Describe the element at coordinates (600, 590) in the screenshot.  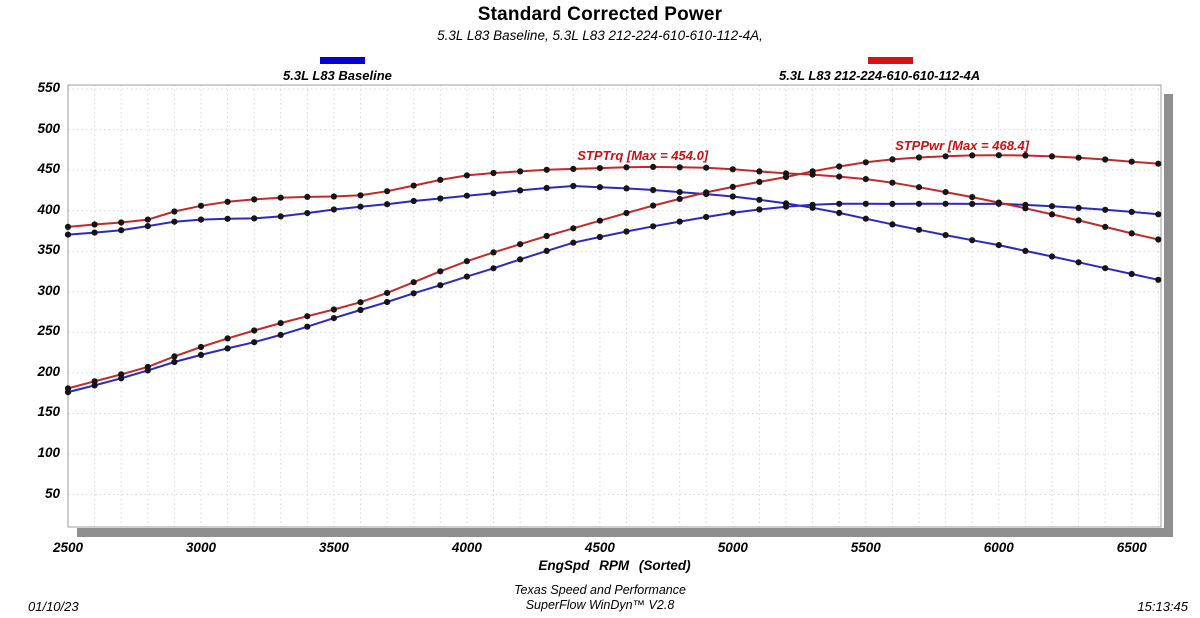
I see `facility-name: Texas Speed and Performance` at that location.